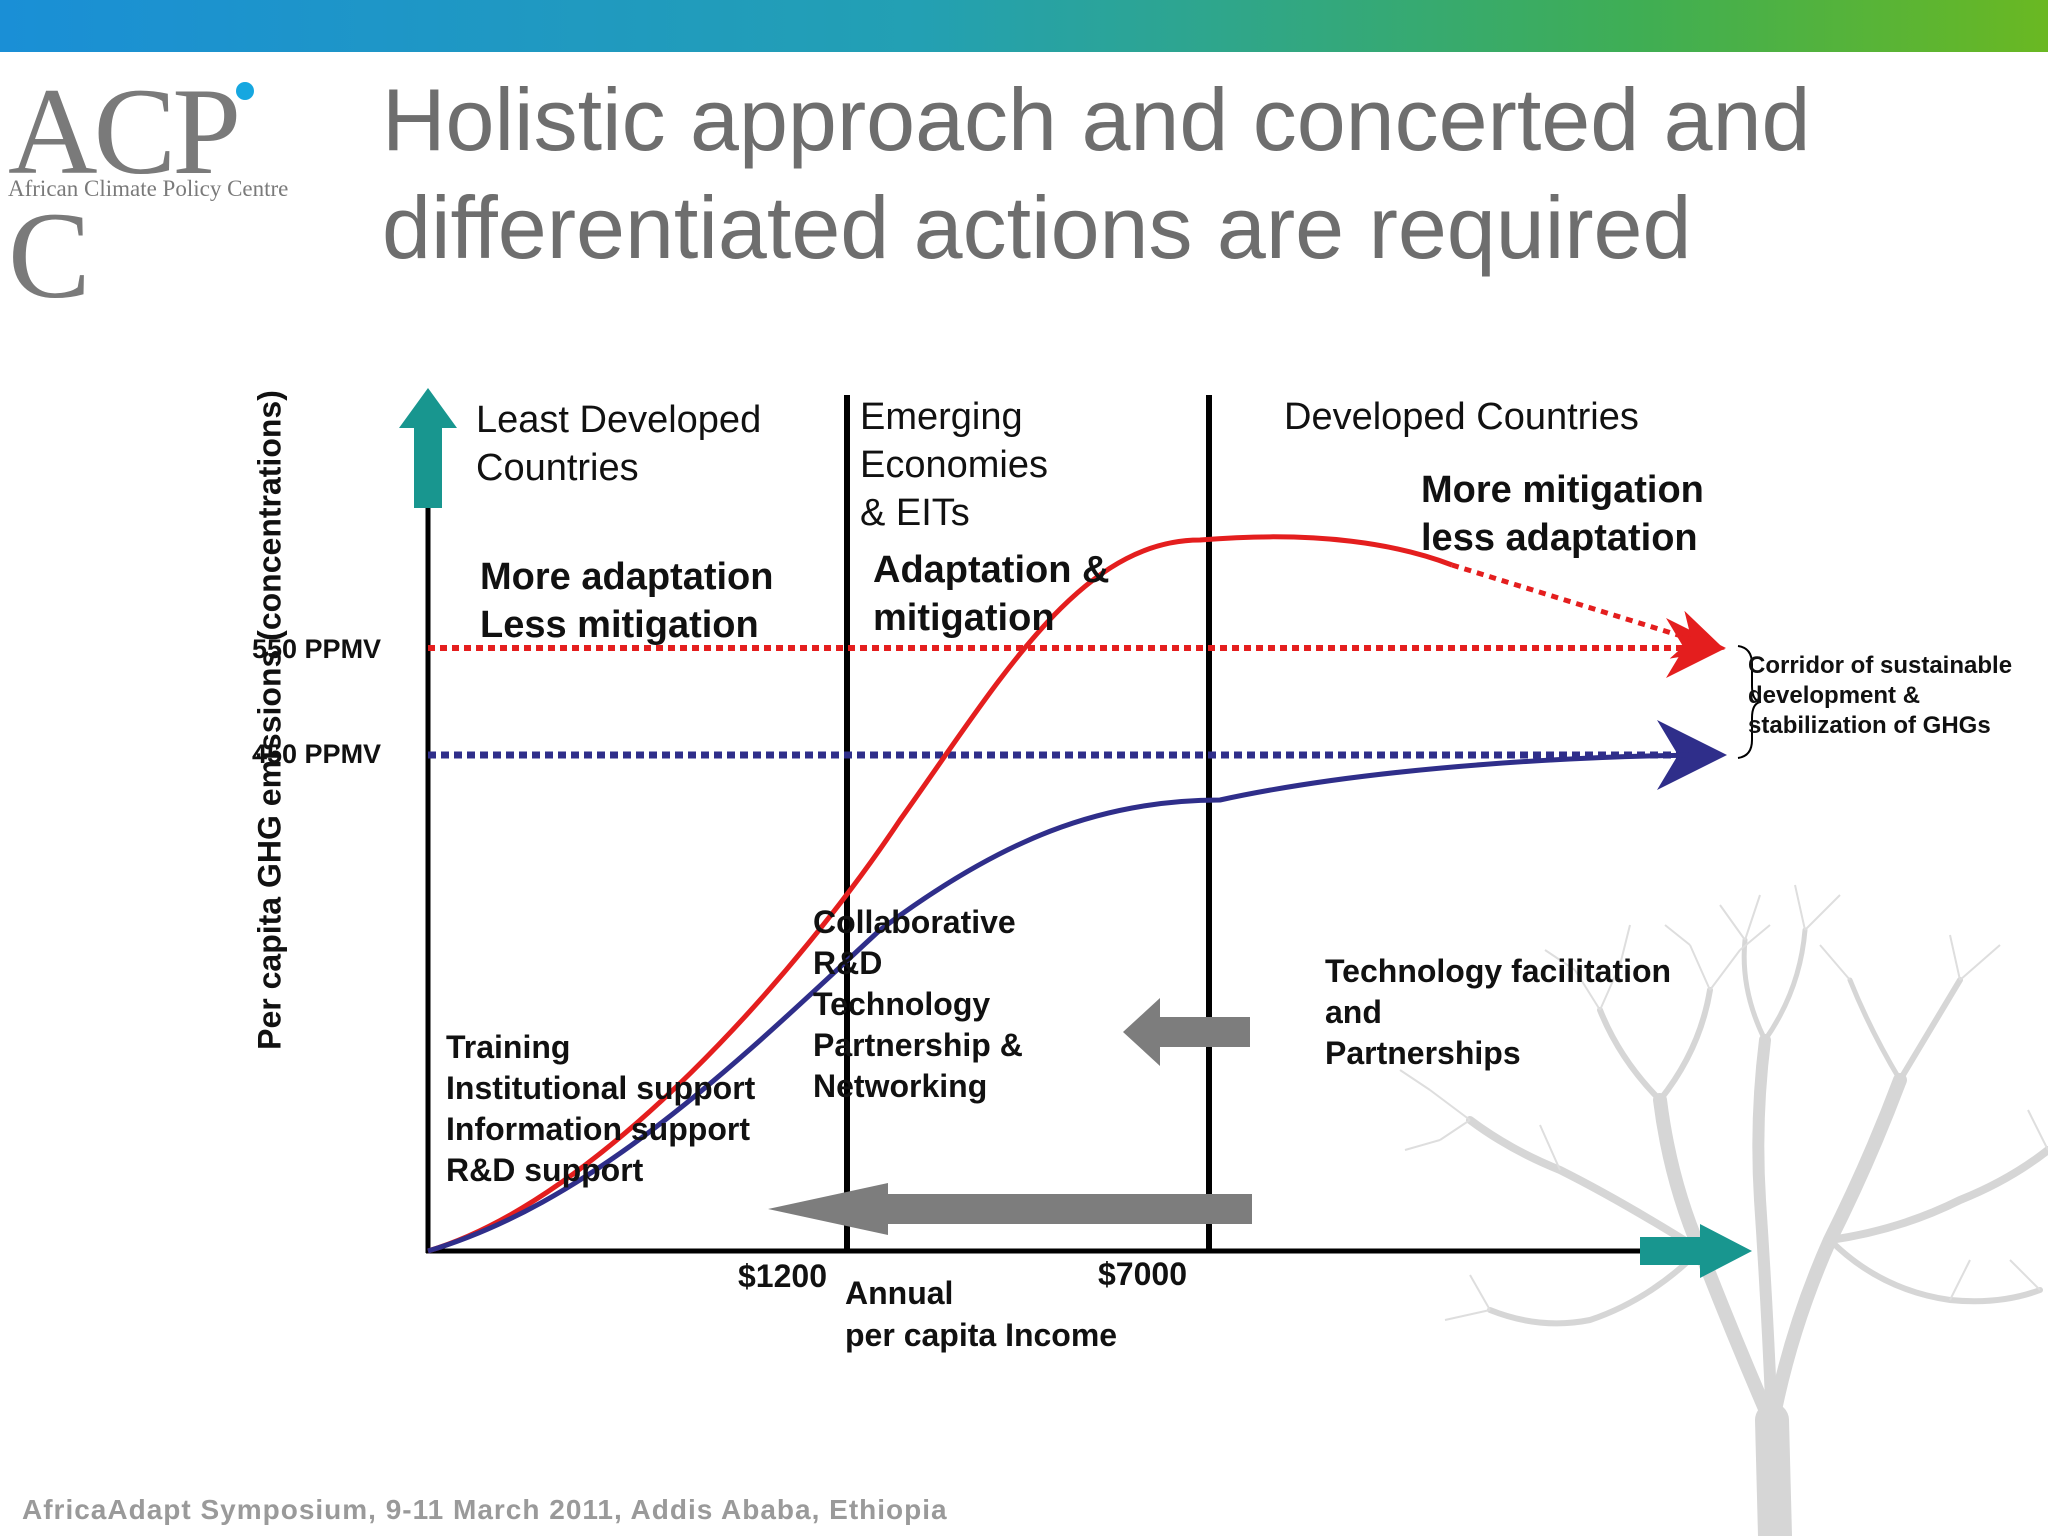 The image size is (2048, 1536). What do you see at coordinates (1142, 1274) in the screenshot?
I see `x-tick-7000: $7000` at bounding box center [1142, 1274].